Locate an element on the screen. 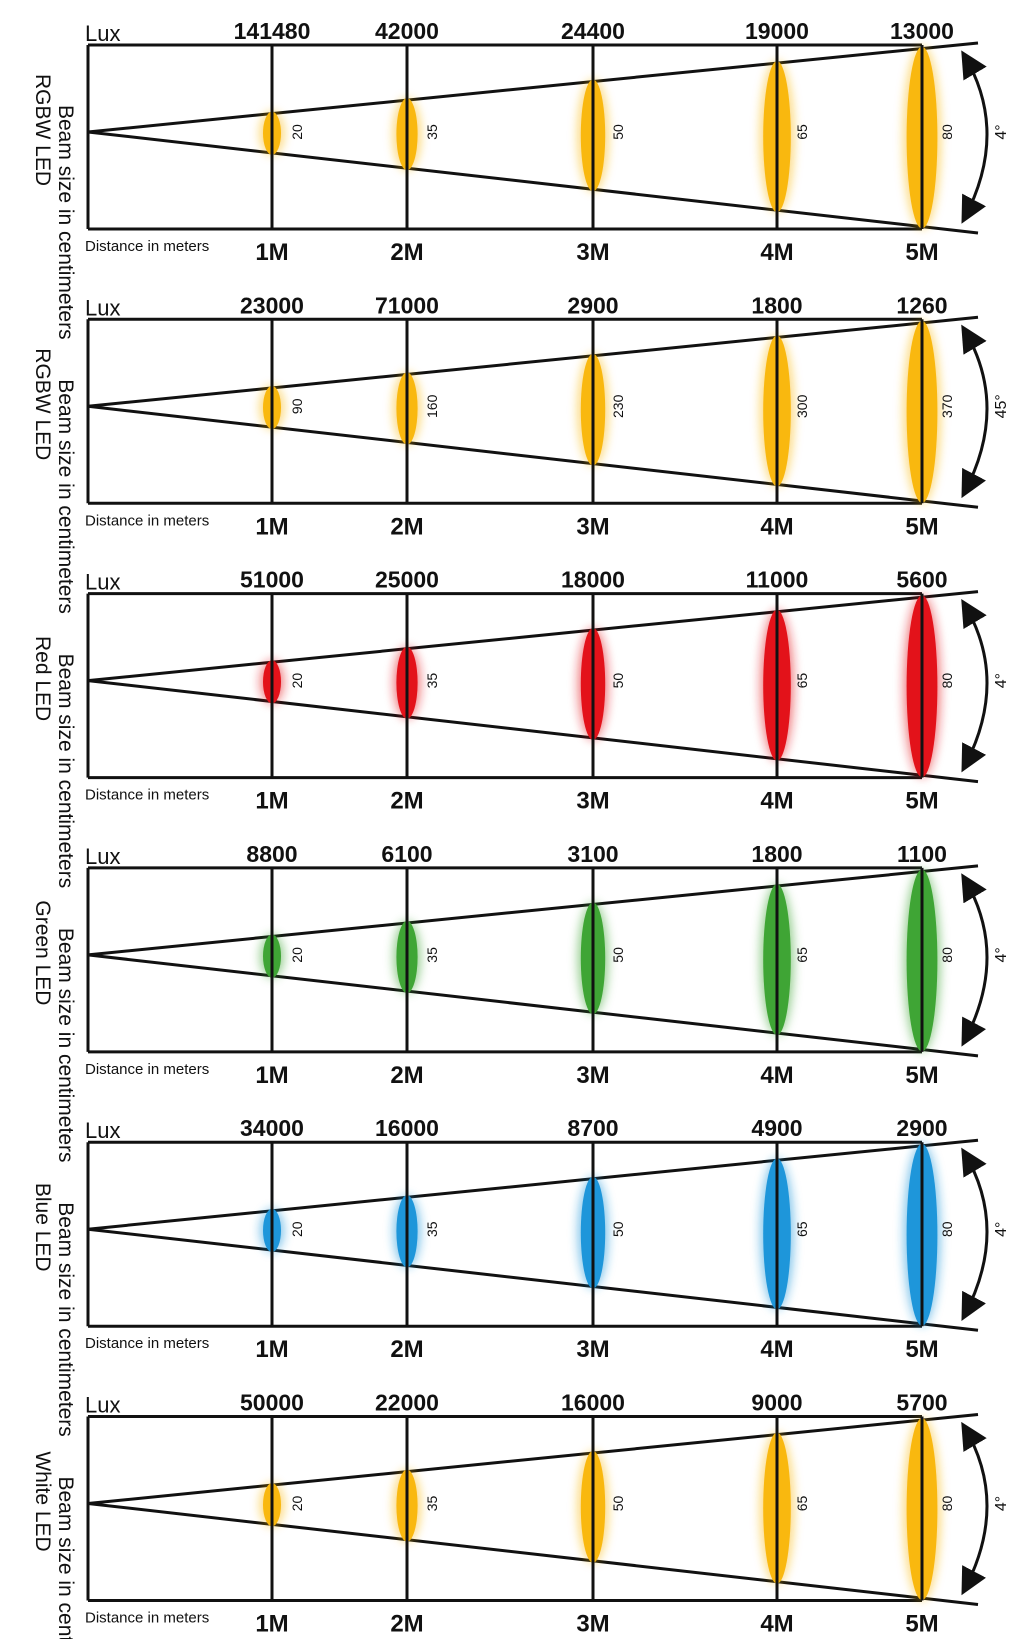 The width and height of the screenshot is (1011, 1639). lux-value: 1100 is located at coordinates (922, 854).